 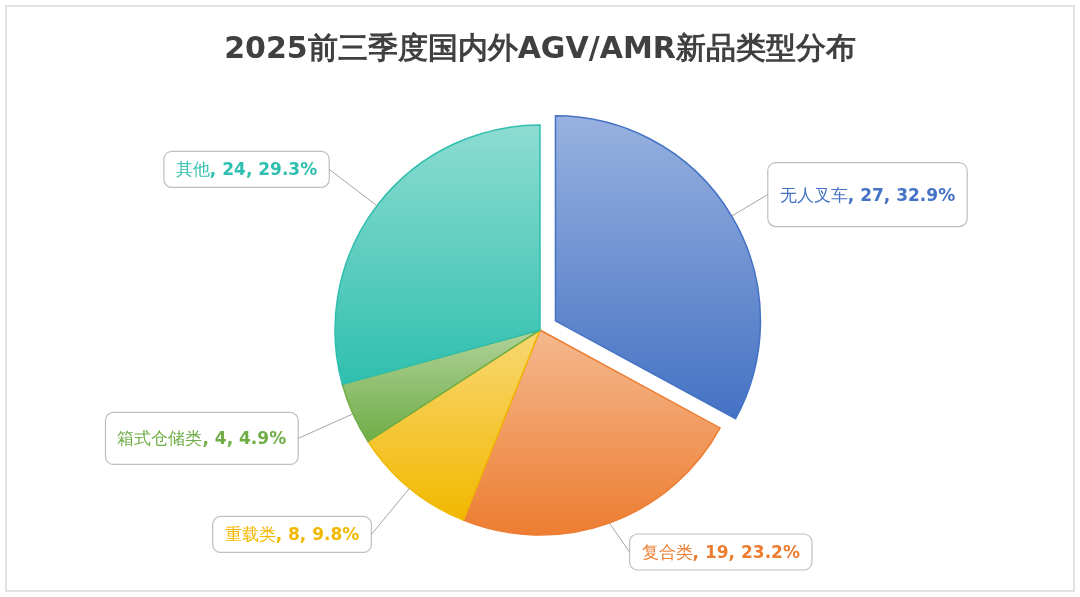 What do you see at coordinates (317, 534) in the screenshot?
I see `data-label: , 8, 9.8%` at bounding box center [317, 534].